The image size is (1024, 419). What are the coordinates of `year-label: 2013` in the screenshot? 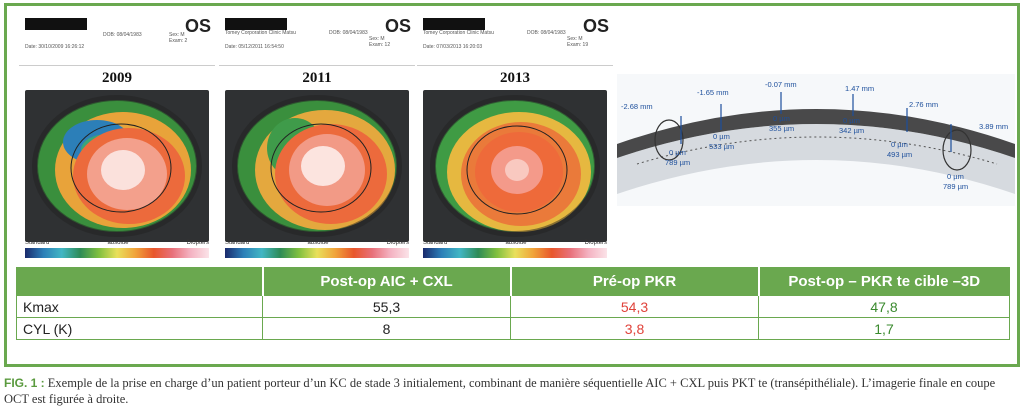 It's located at (515, 78).